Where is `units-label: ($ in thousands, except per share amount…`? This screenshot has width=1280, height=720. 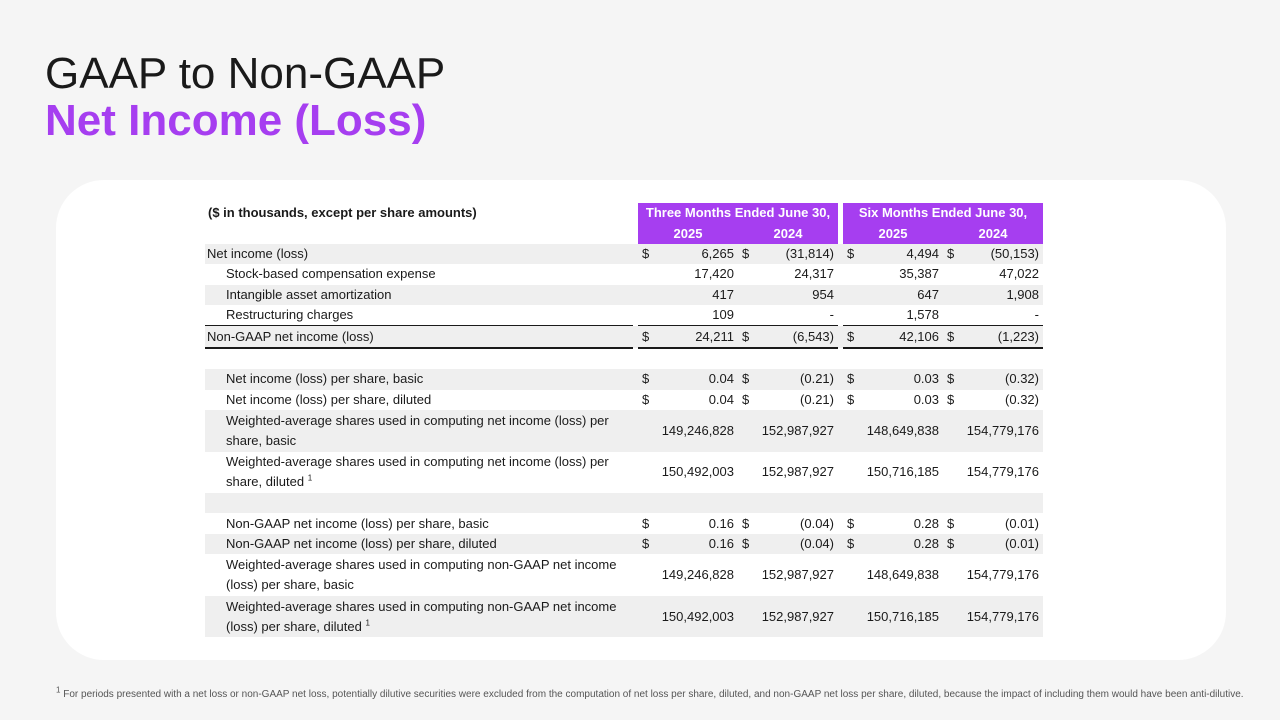 units-label: ($ in thousands, except per share amount… is located at coordinates (342, 213).